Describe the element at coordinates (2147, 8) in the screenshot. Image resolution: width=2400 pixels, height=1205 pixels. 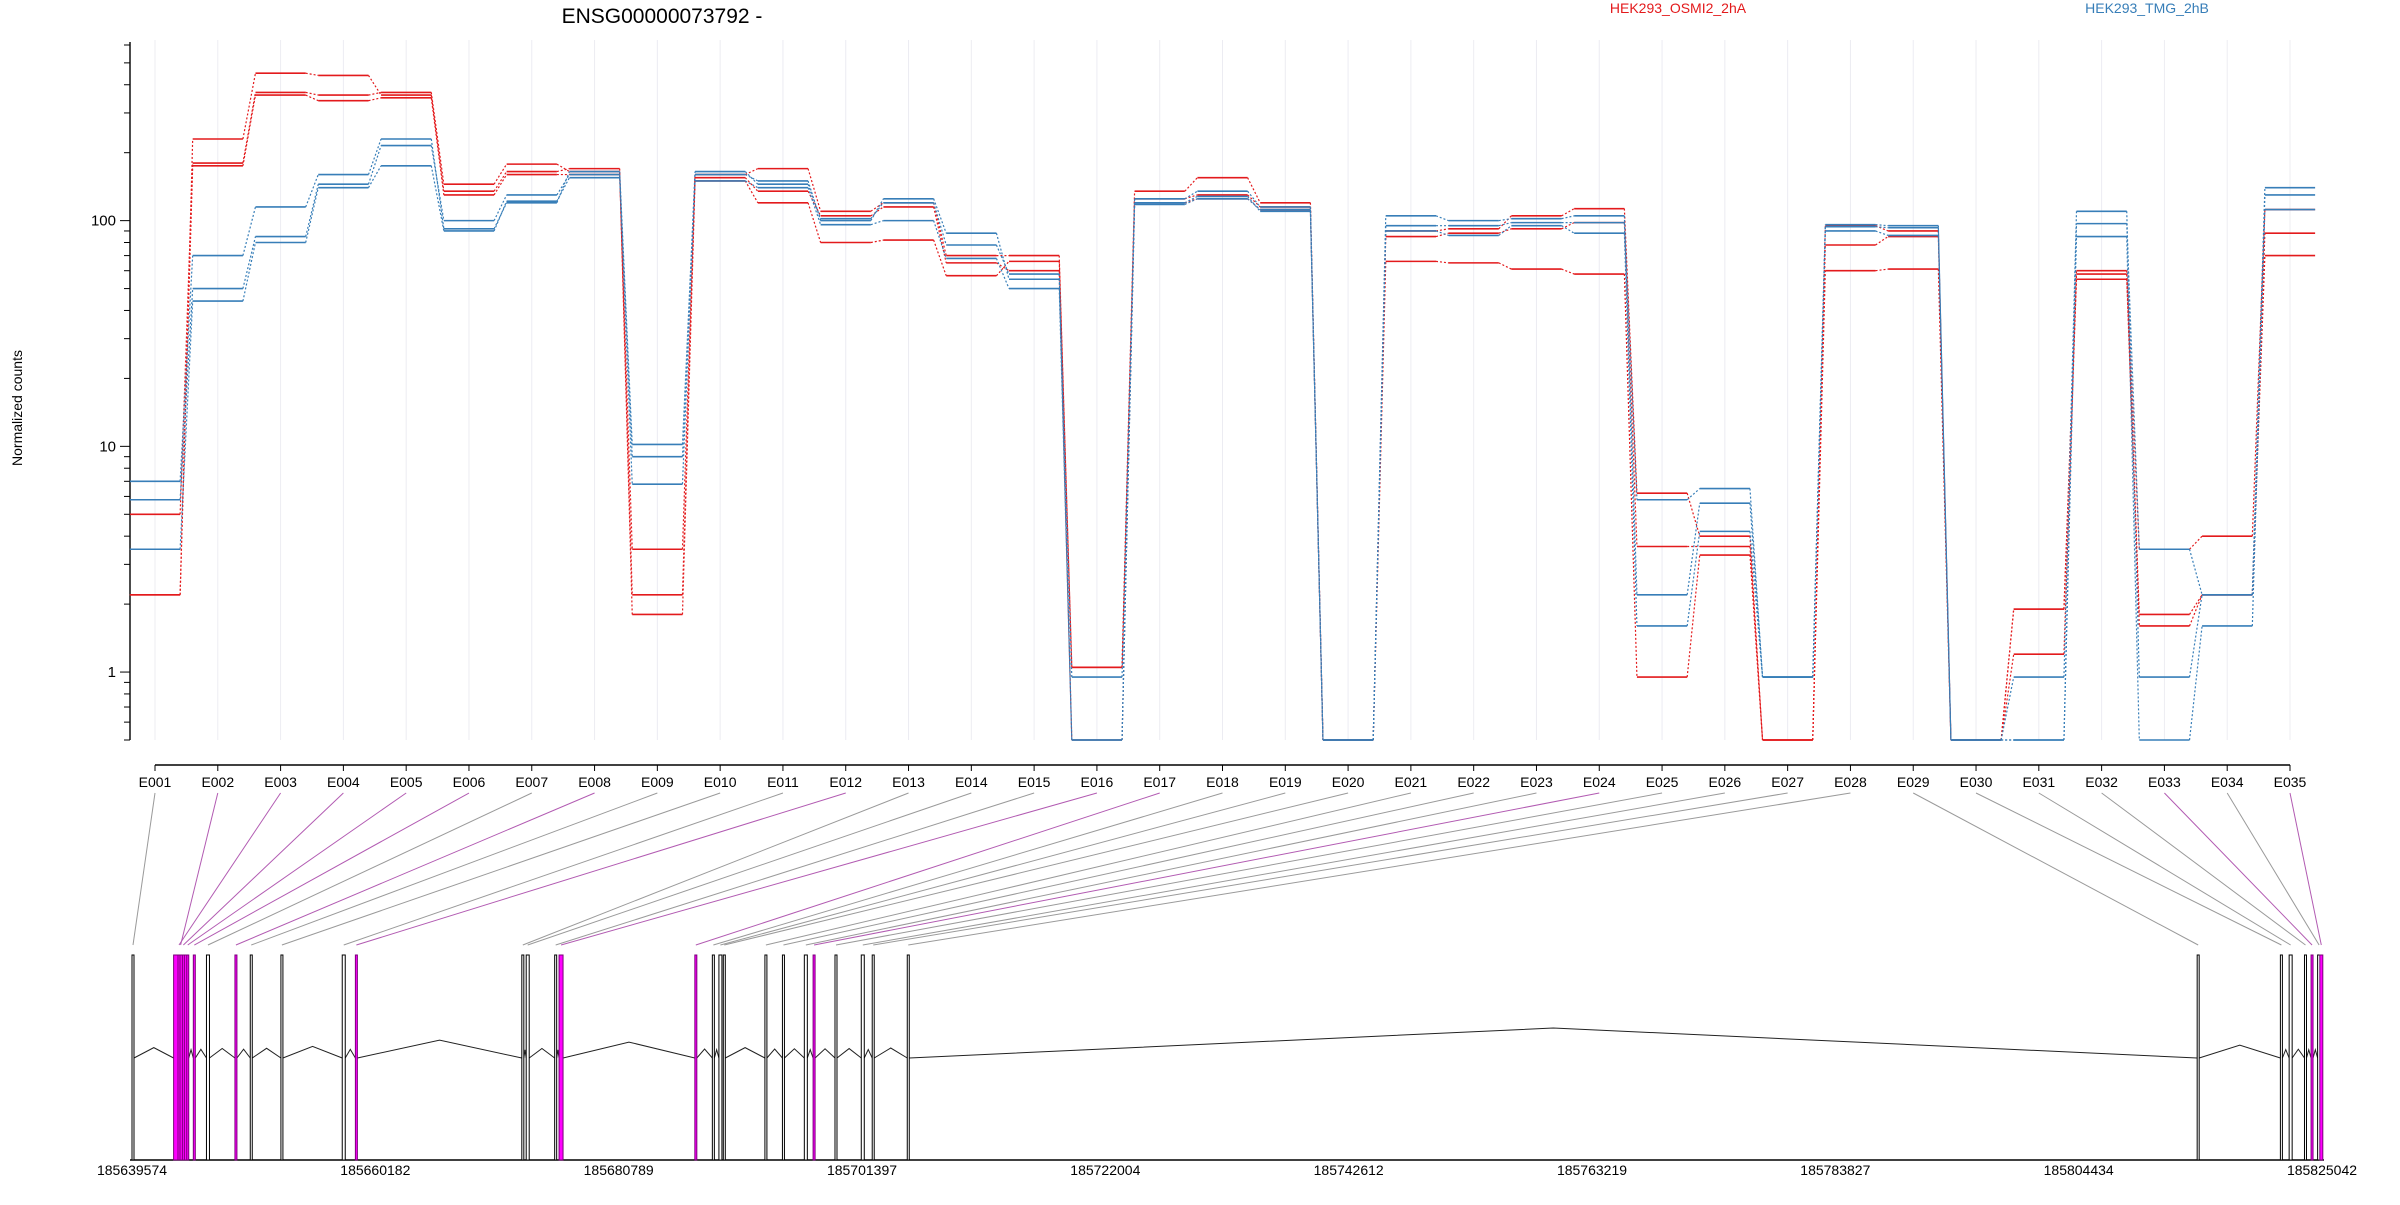
I see `legend-entry-tmg: HEK293_TMG_2hB` at that location.